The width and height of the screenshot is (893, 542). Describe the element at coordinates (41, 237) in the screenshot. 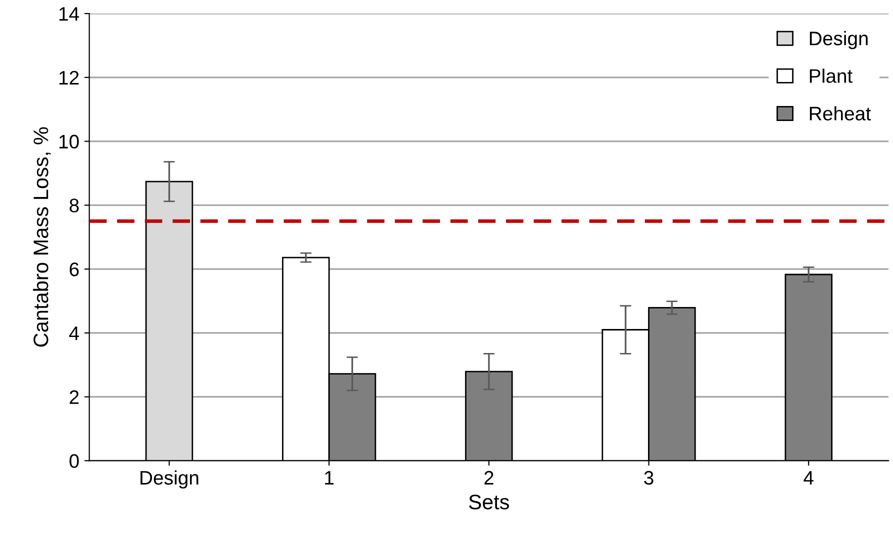

I see `y-axis-title: Cantabro Mass Loss, %` at that location.